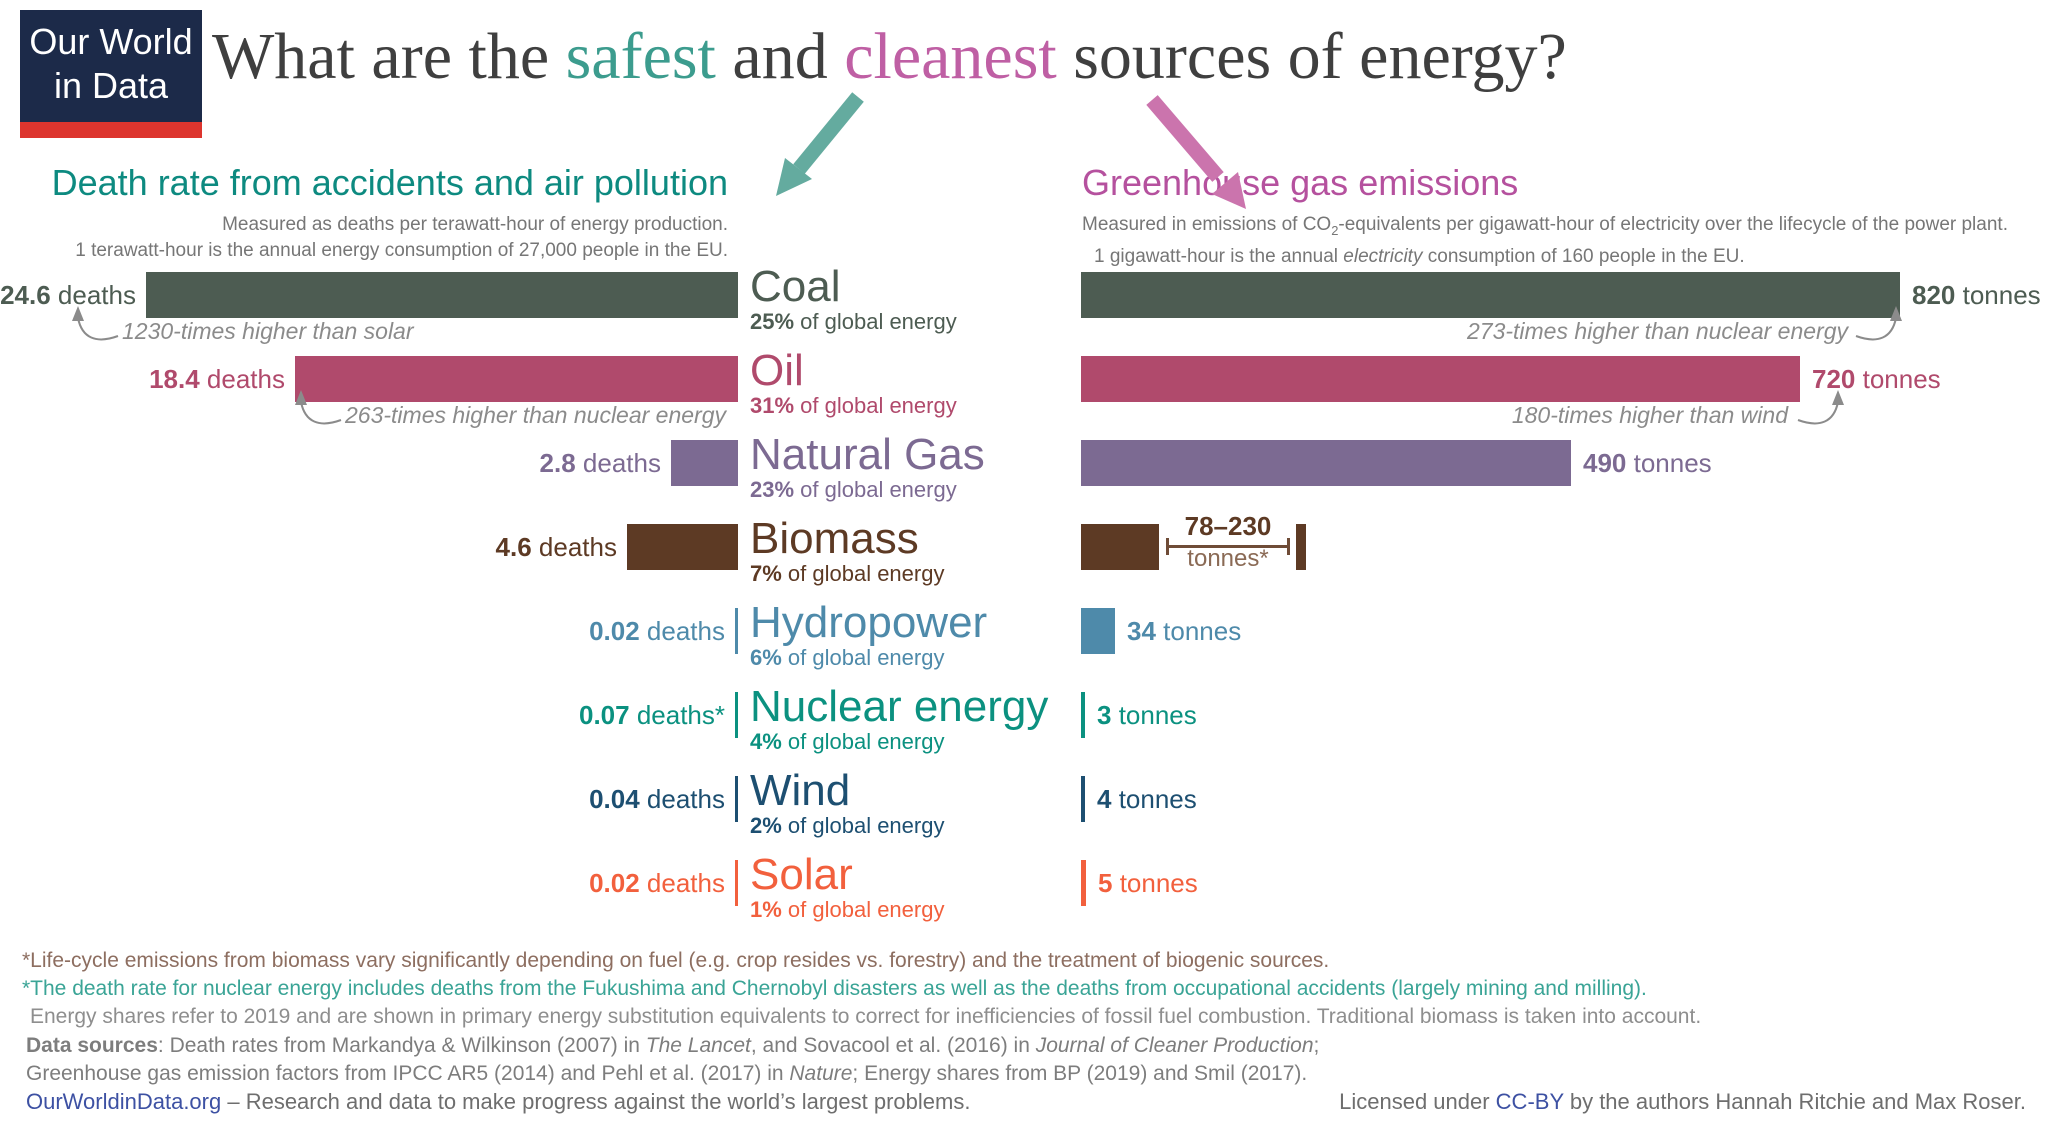 The image size is (2048, 1129). What do you see at coordinates (772, 321) in the screenshot?
I see `coal-share-pct: 25%` at bounding box center [772, 321].